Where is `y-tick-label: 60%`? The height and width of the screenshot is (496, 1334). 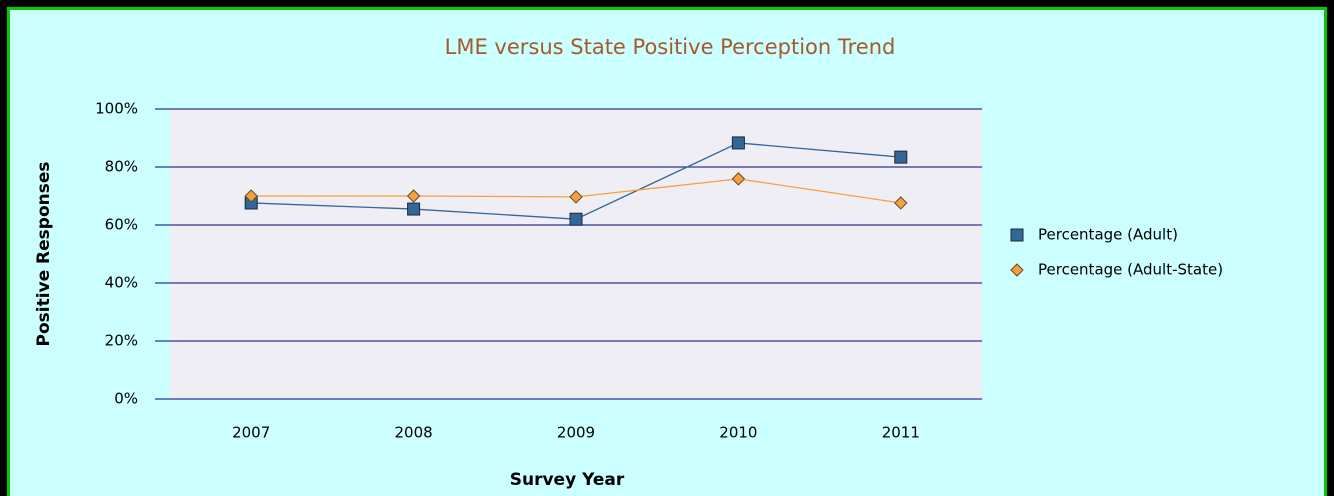 y-tick-label: 60% is located at coordinates (121, 225).